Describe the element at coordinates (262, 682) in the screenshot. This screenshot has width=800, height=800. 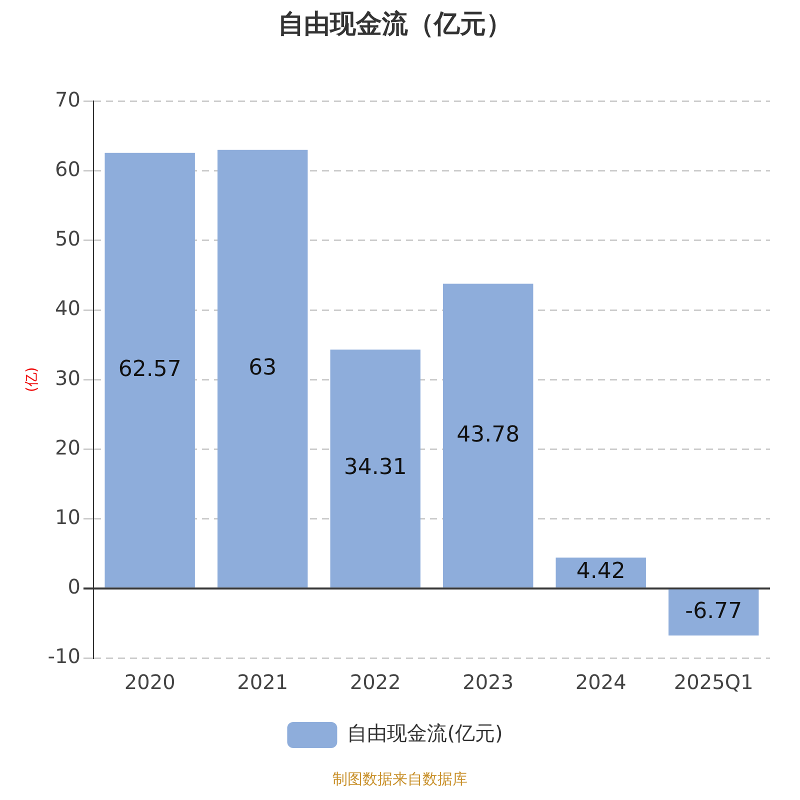
I see `x-tick-label: 2021` at that location.